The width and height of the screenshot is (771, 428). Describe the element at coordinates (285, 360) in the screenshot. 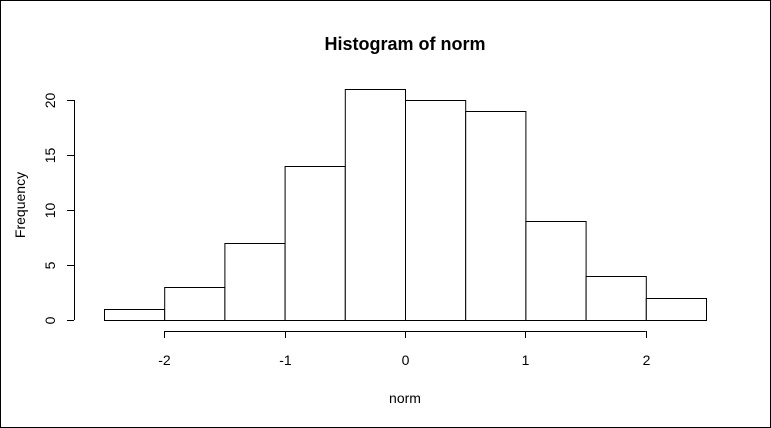

I see `x-tick-label: -1` at that location.